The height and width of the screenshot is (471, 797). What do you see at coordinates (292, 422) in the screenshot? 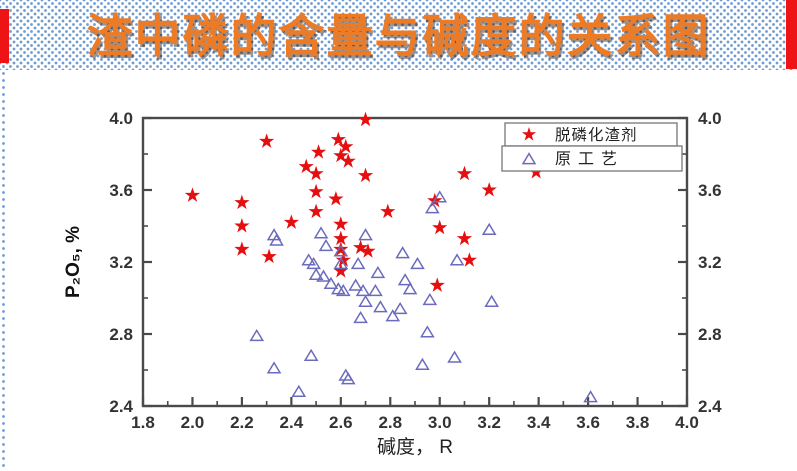
I see `x-tick-label: 2.4` at bounding box center [292, 422].